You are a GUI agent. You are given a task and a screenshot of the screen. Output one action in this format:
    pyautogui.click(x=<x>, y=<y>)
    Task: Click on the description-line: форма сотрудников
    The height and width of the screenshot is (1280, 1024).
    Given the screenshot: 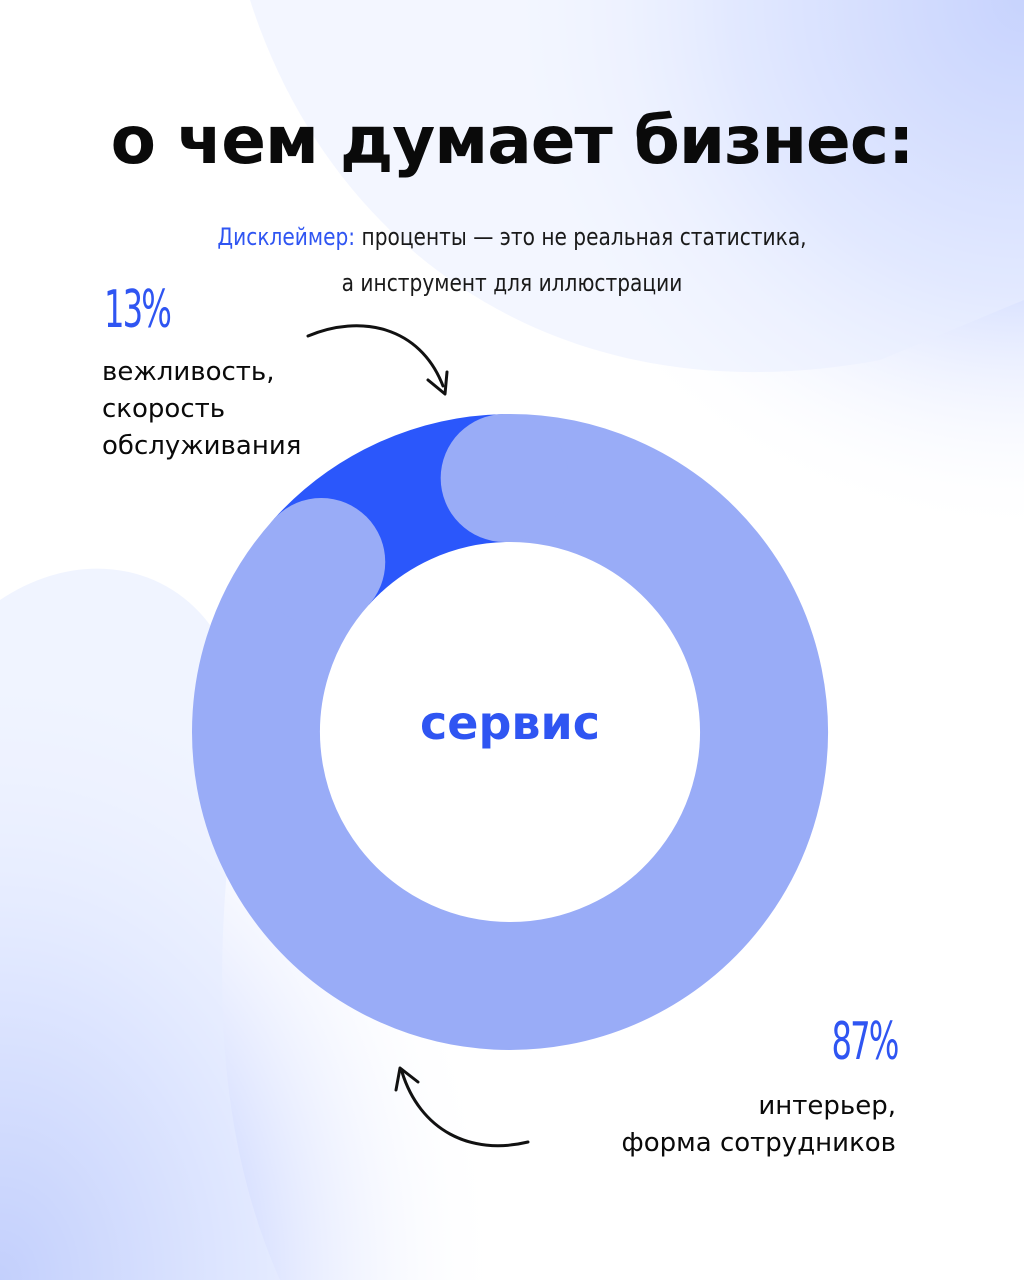 What is the action you would take?
    pyautogui.click(x=759, y=1143)
    